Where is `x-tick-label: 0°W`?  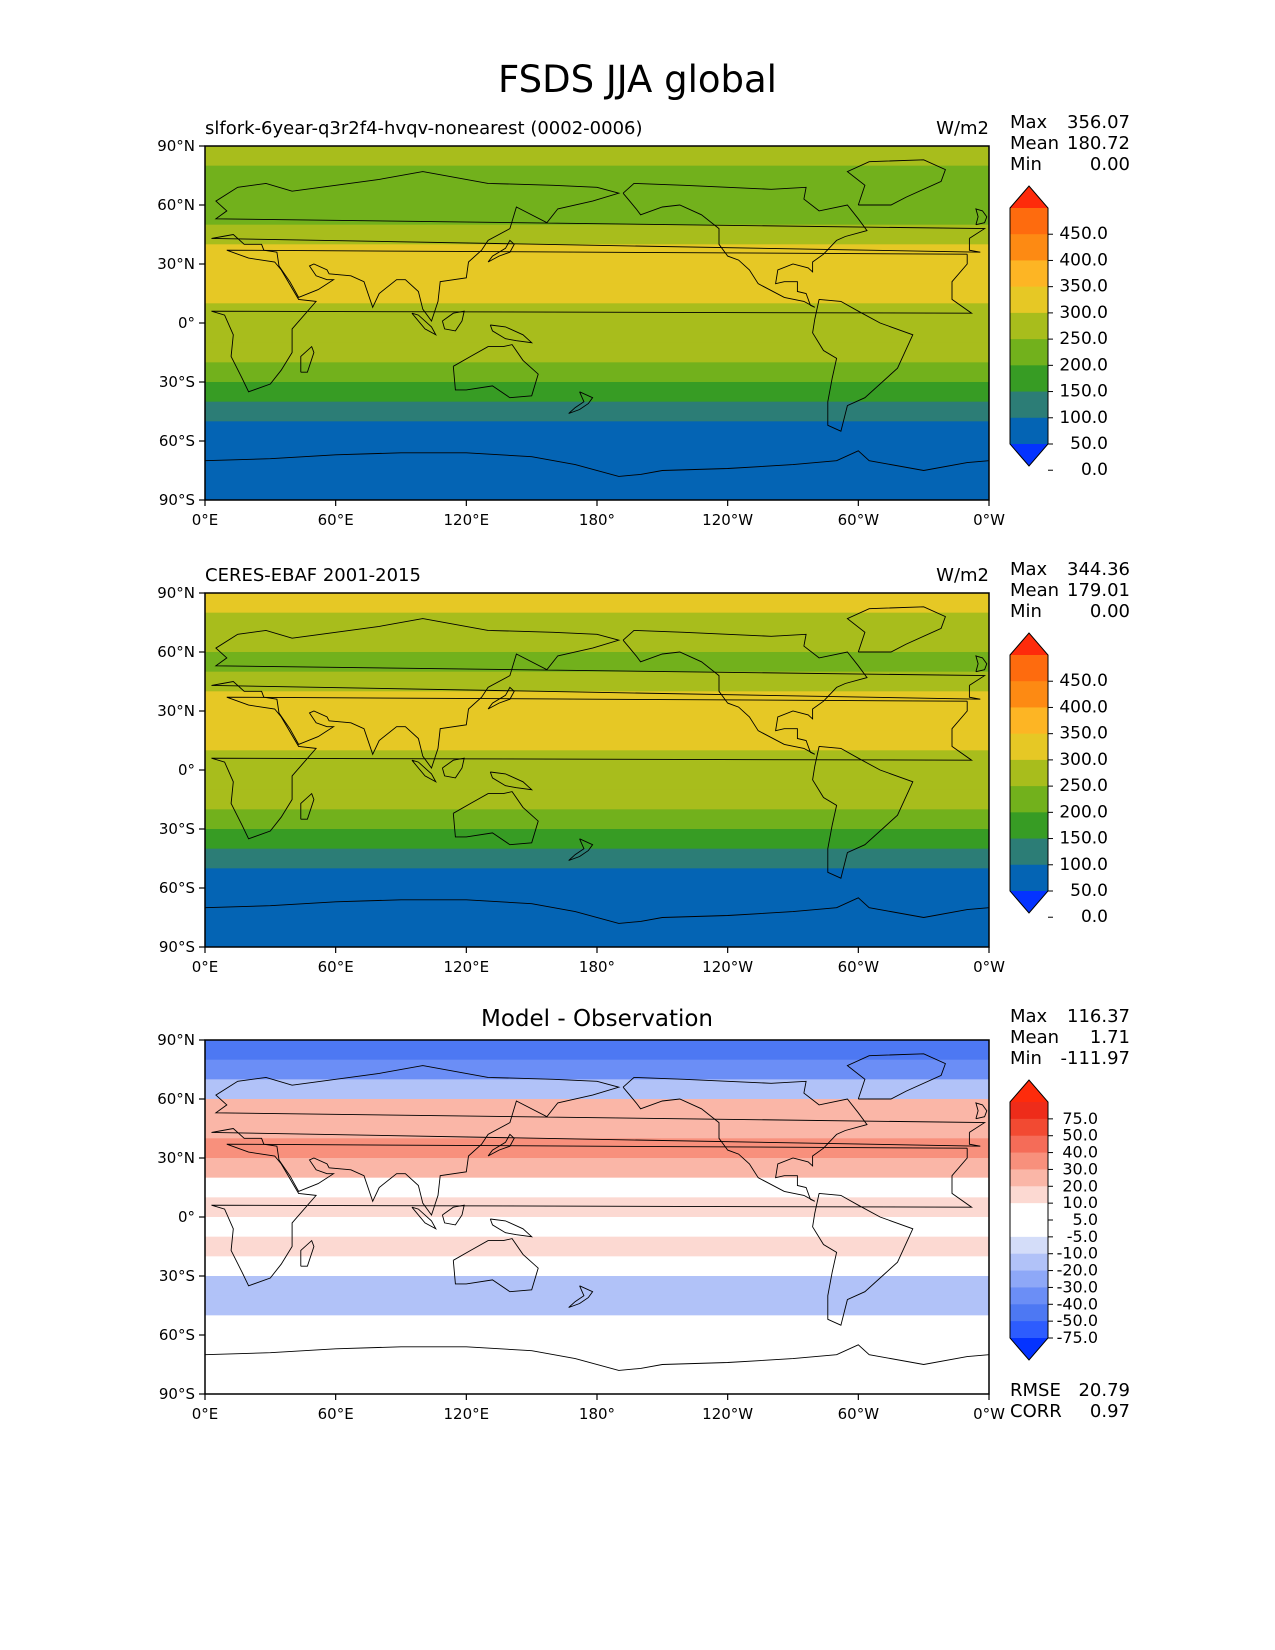
x-tick-label: 0°W is located at coordinates (989, 520).